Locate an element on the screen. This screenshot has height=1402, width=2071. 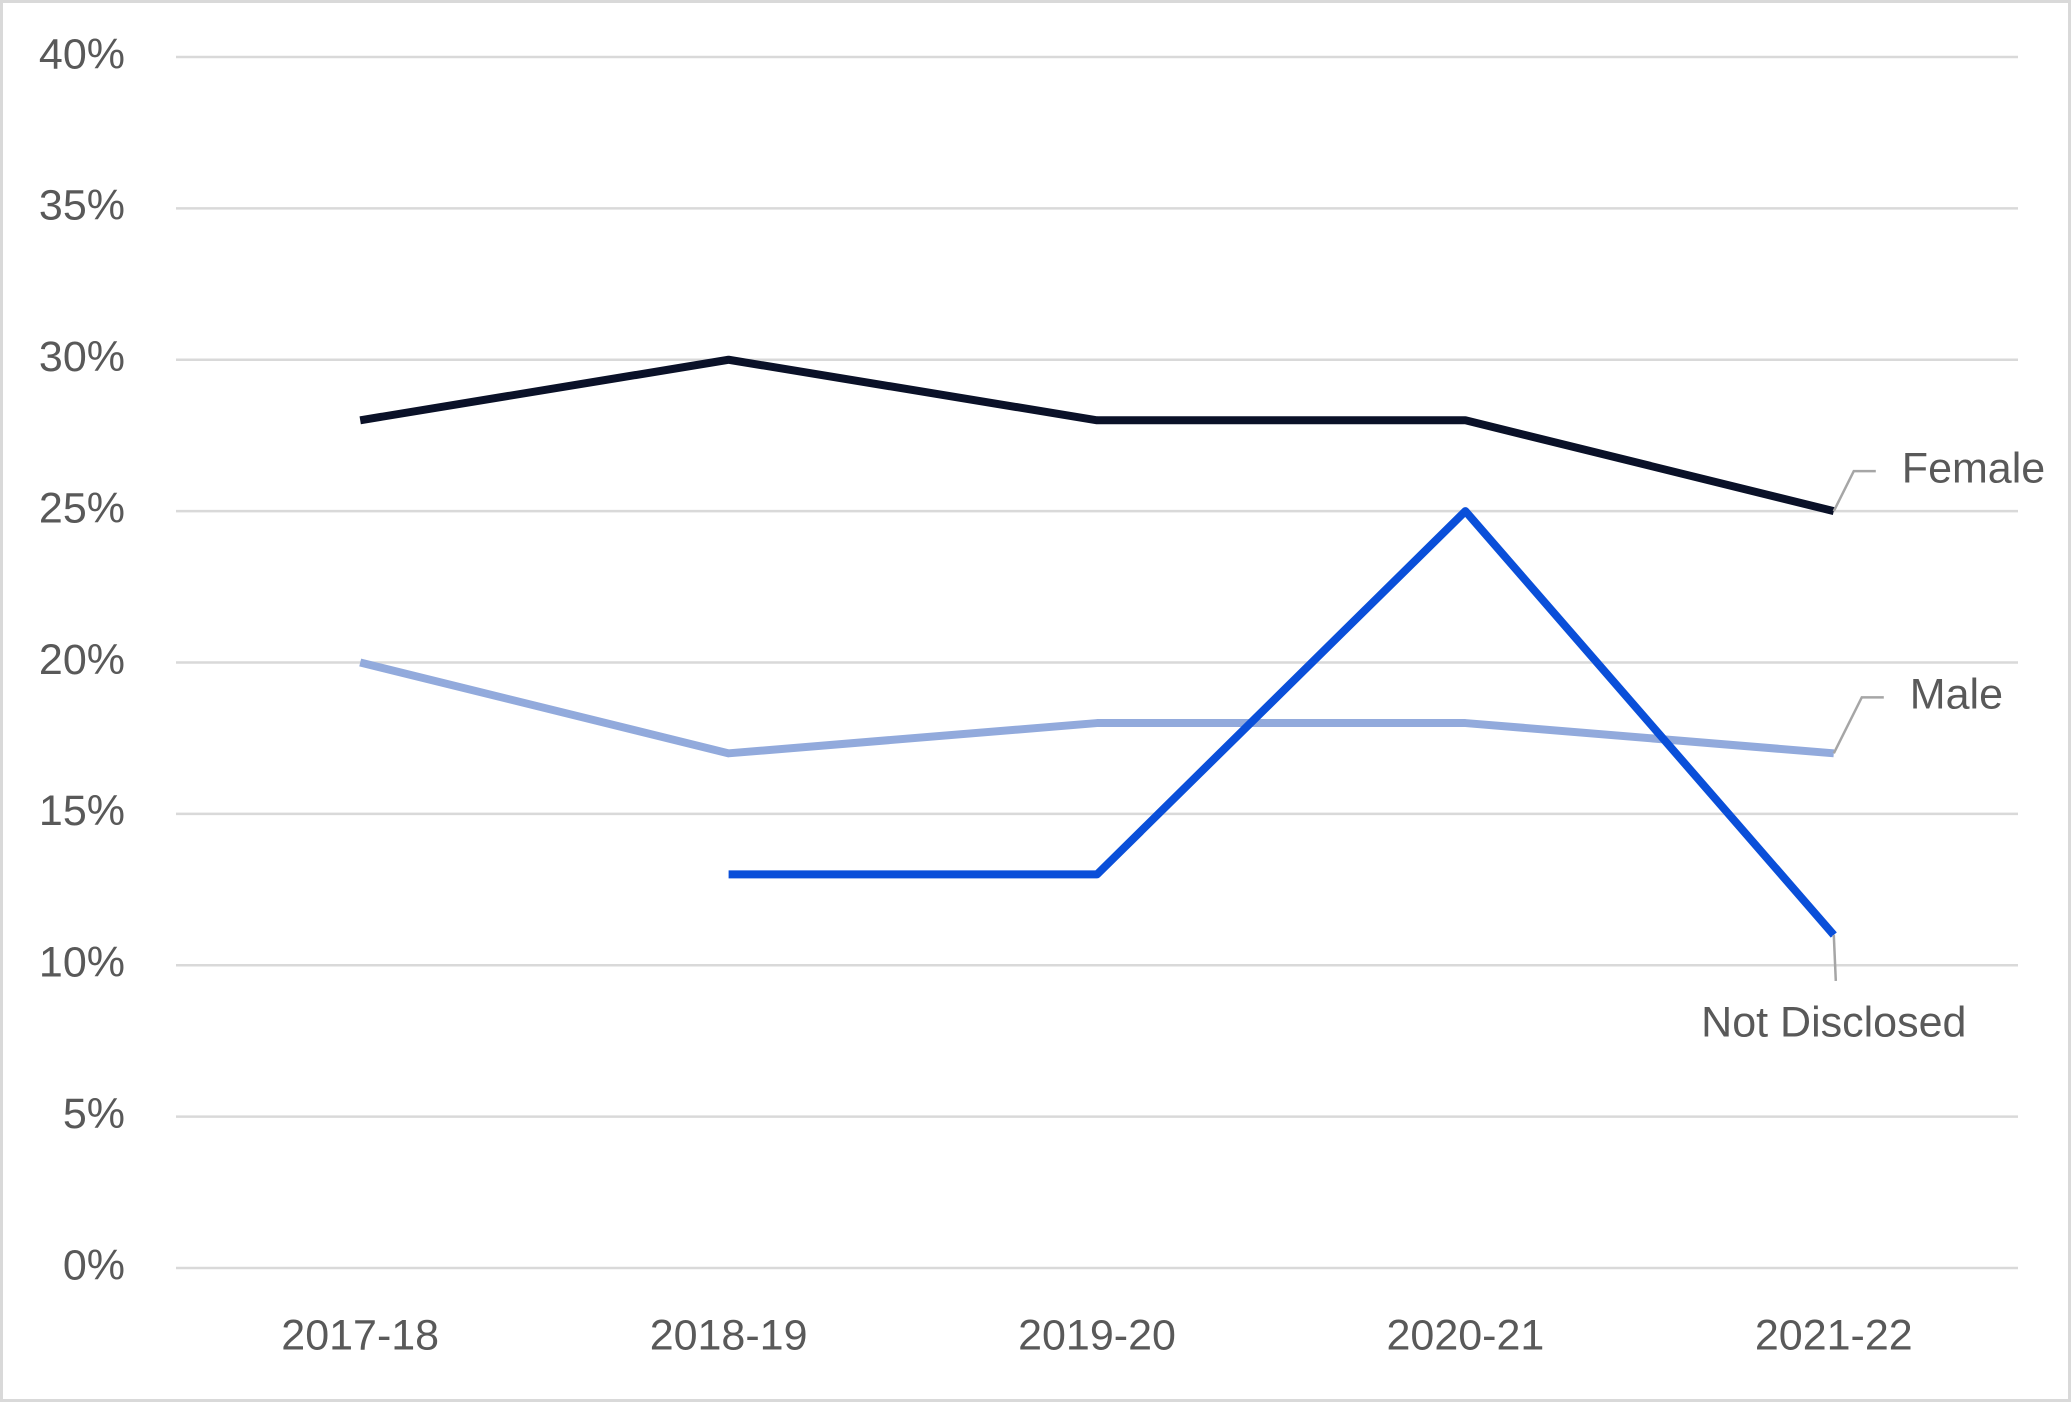
x-tick-label: 2020-21 is located at coordinates (1465, 1335).